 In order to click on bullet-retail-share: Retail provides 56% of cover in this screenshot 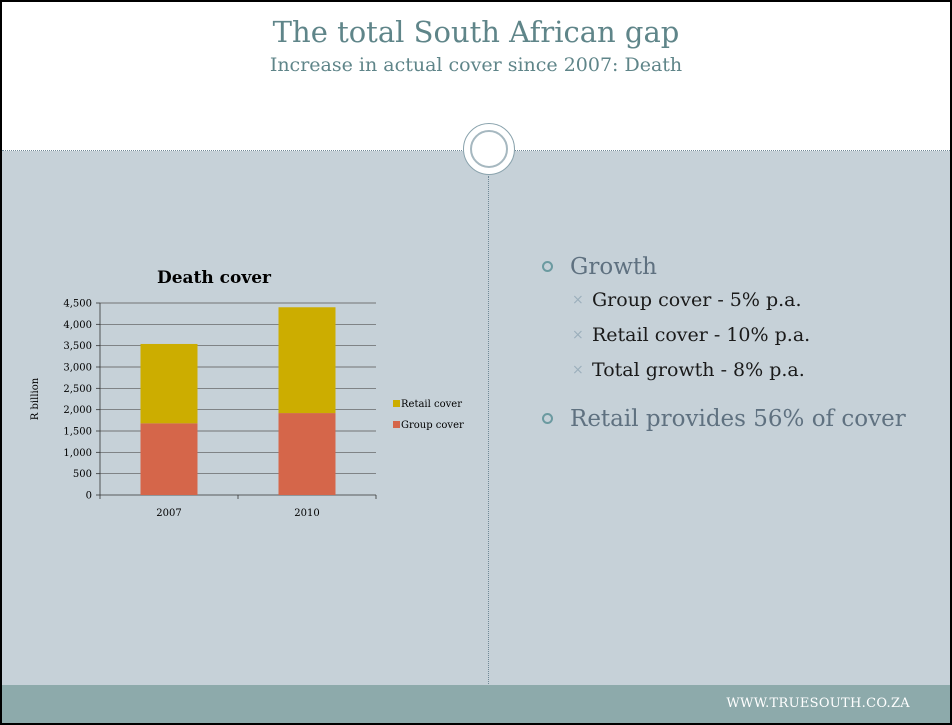, I will do `click(732, 419)`.